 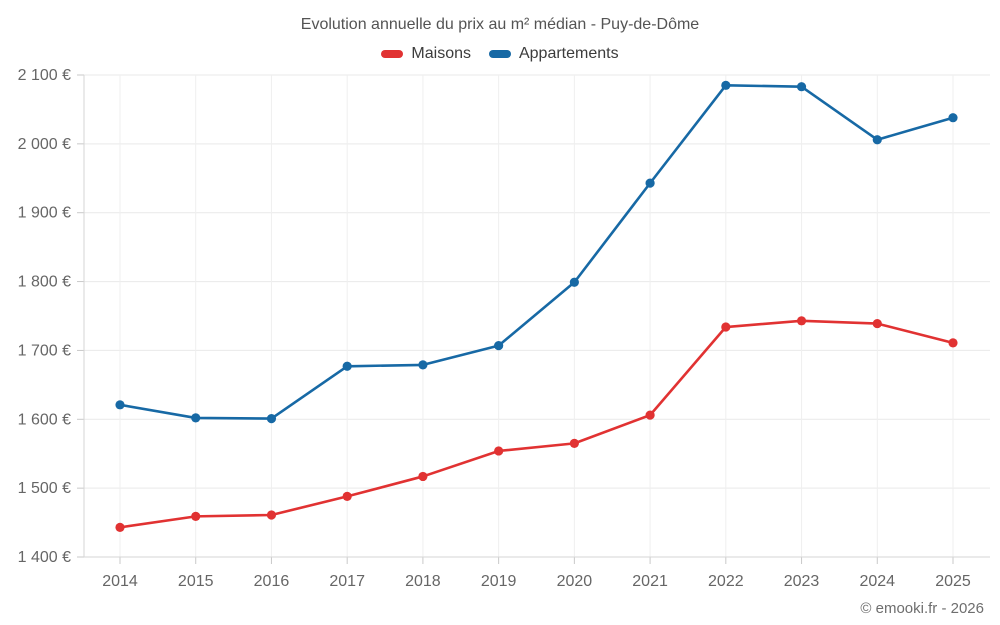 I want to click on legend-item-maisons: Maisons, so click(x=426, y=54).